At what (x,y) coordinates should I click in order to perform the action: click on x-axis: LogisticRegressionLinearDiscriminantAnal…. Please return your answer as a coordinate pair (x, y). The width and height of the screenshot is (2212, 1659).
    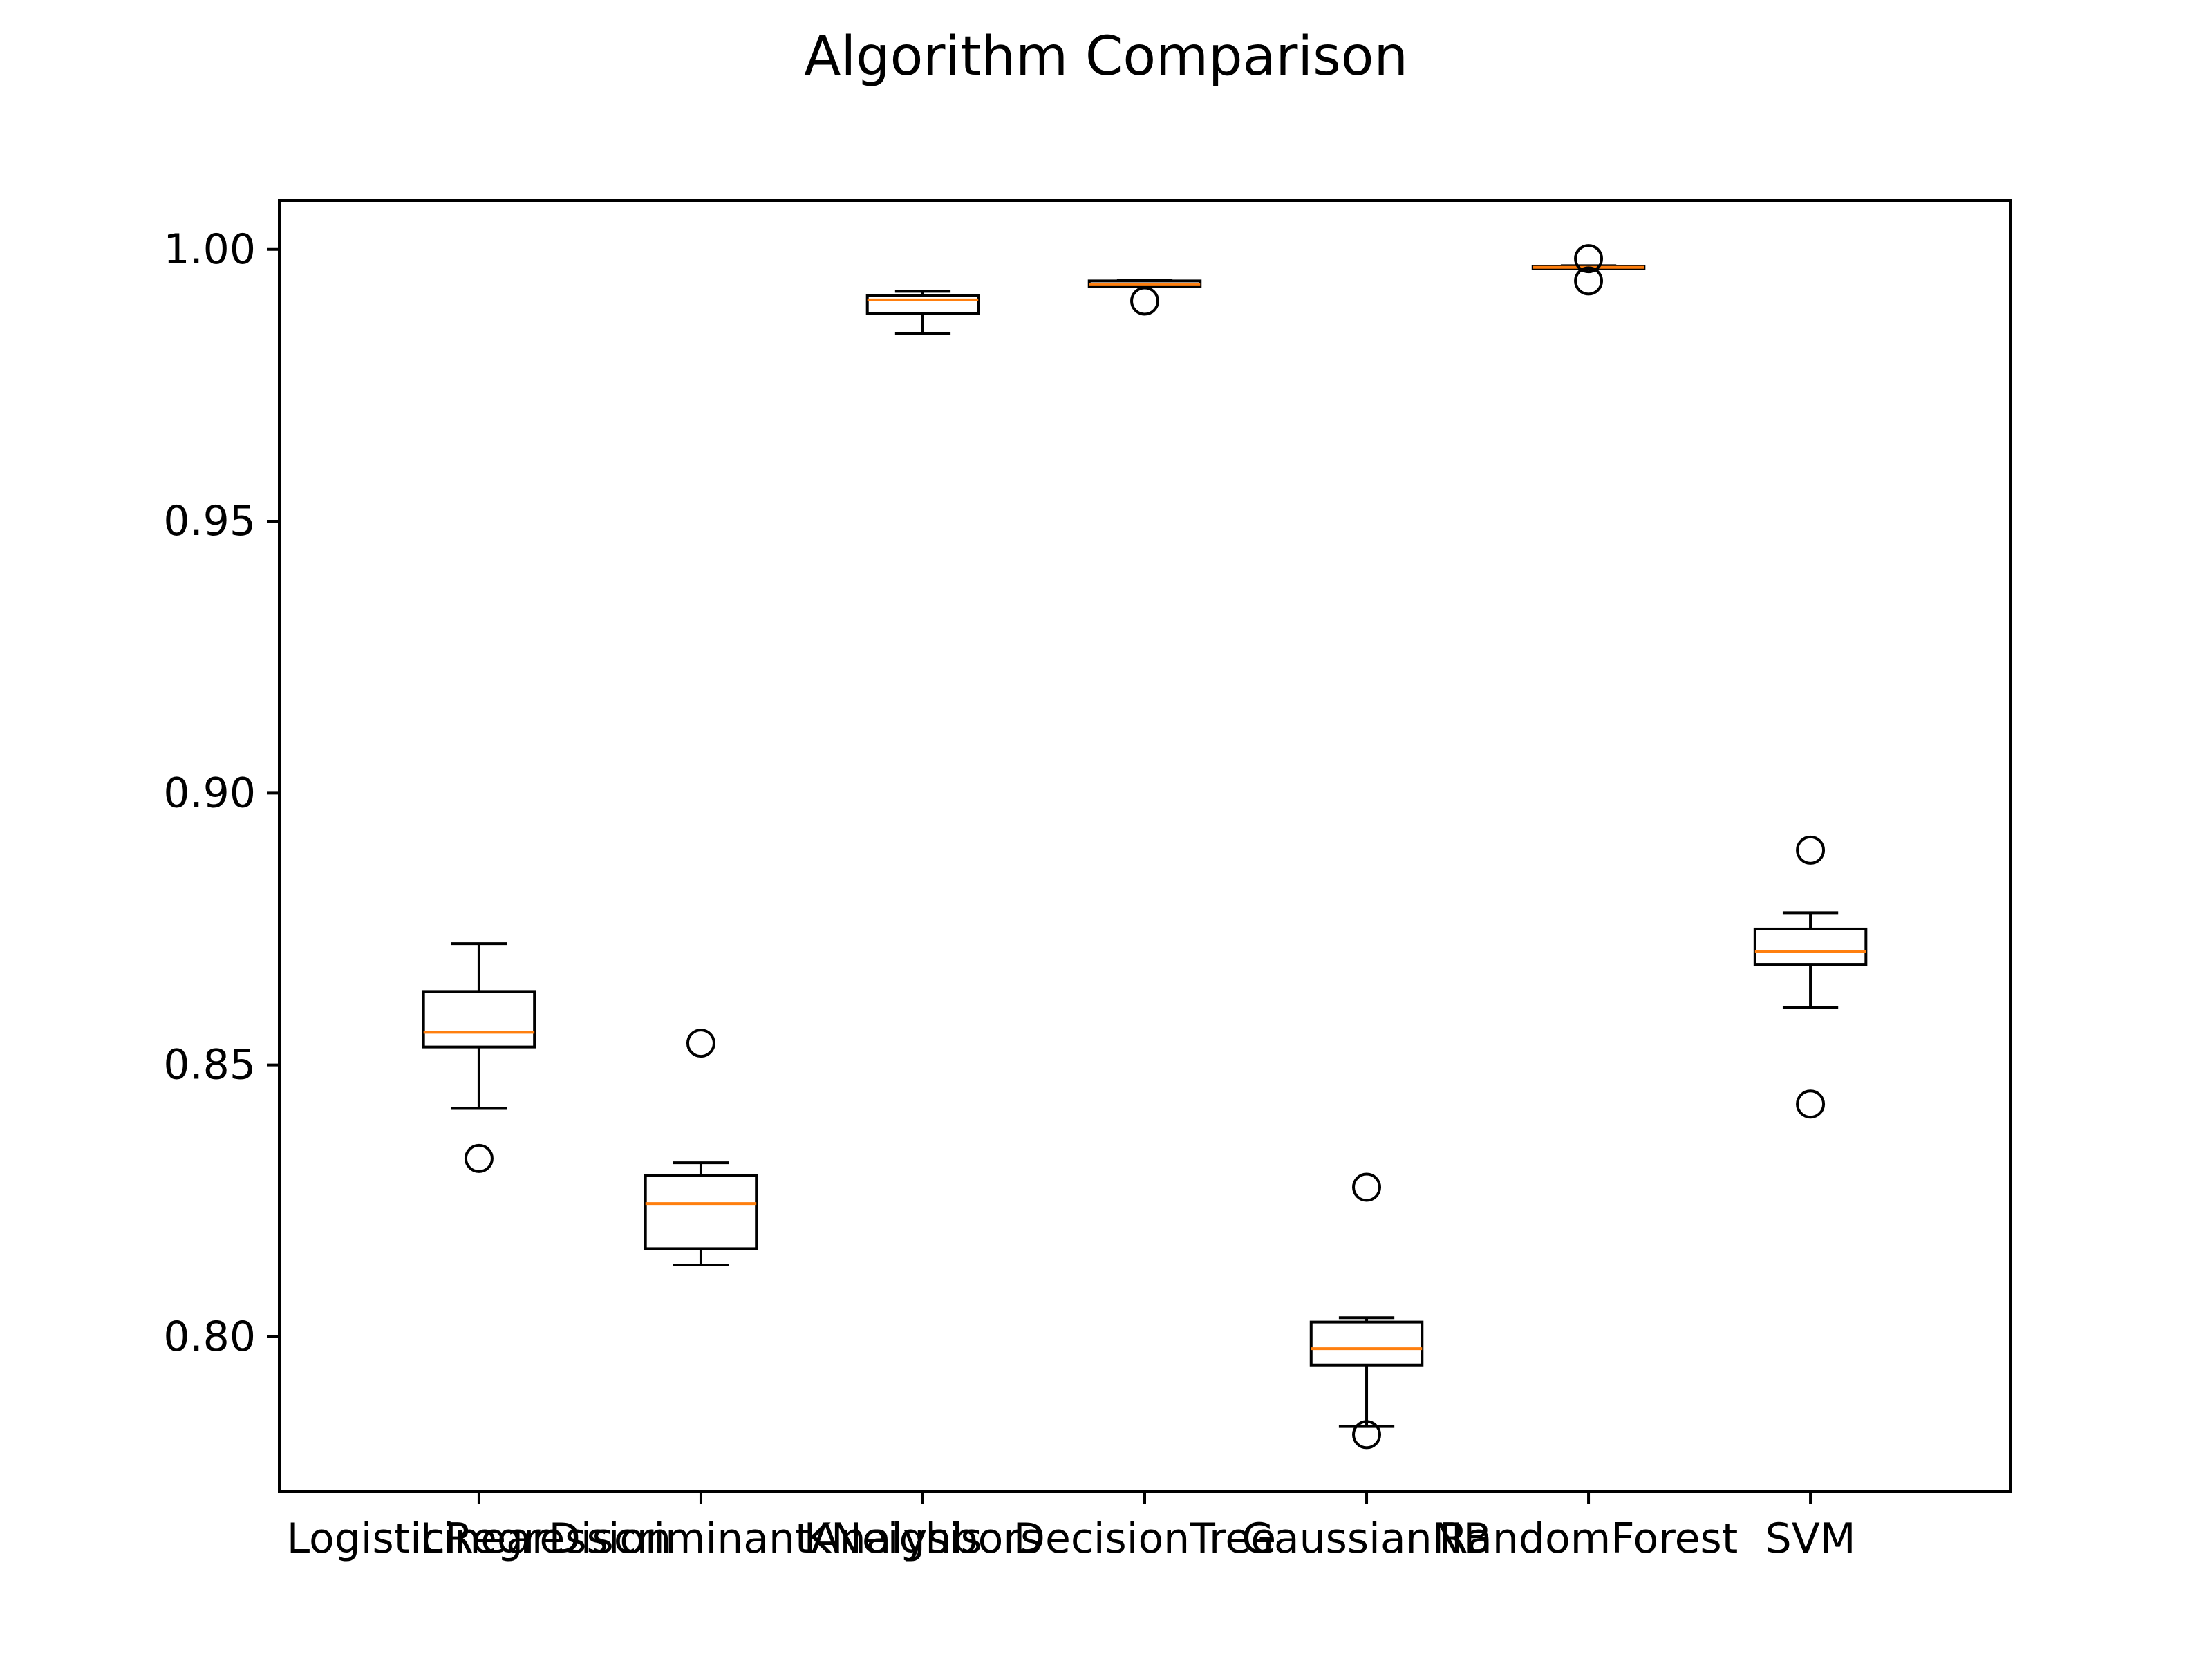
    Looking at the image, I should click on (1071, 1527).